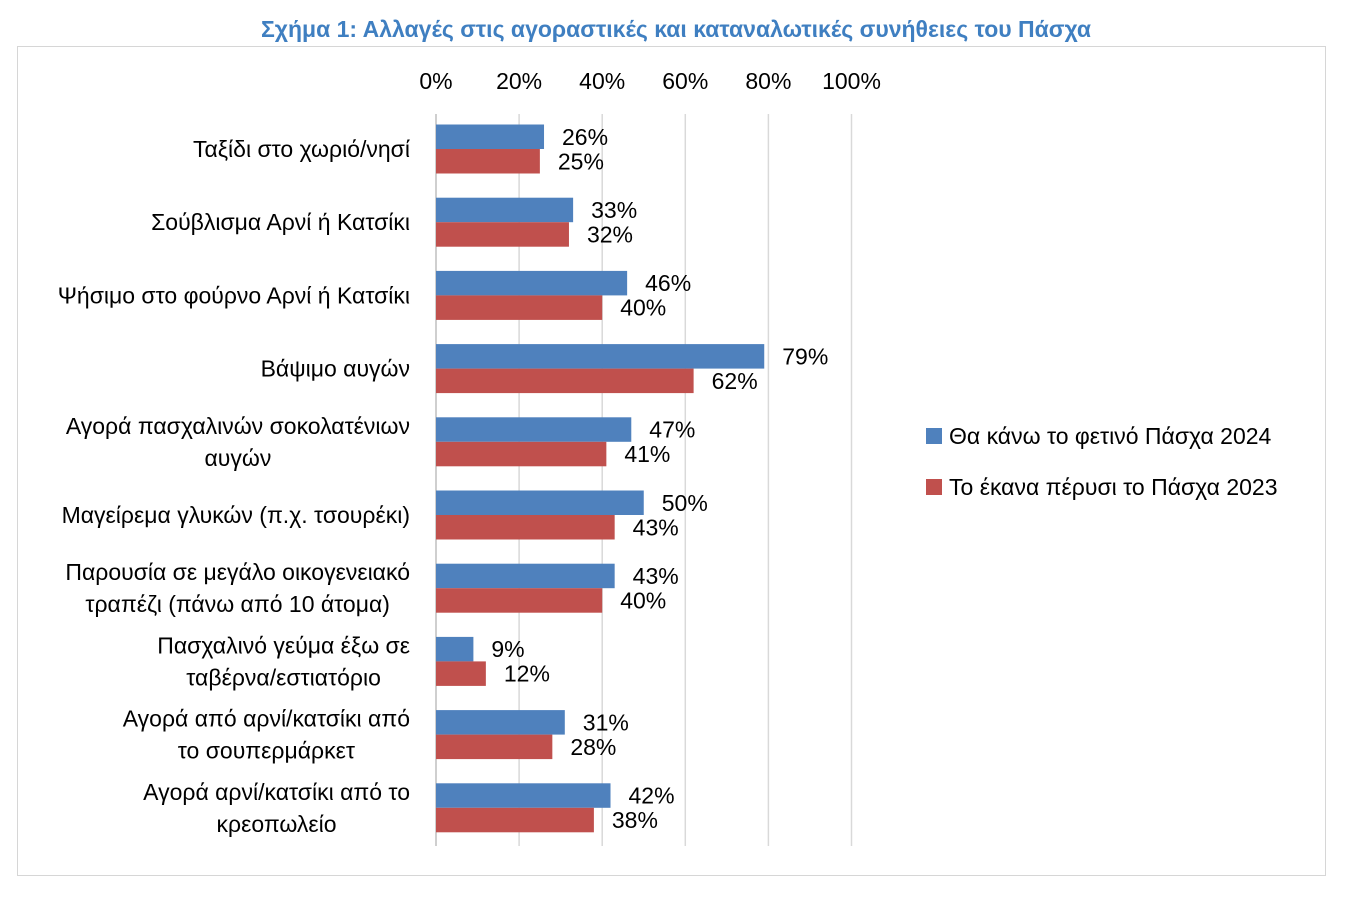 This screenshot has width=1352, height=908. Describe the element at coordinates (507, 649) in the screenshot. I see `data-label: 9%` at that location.